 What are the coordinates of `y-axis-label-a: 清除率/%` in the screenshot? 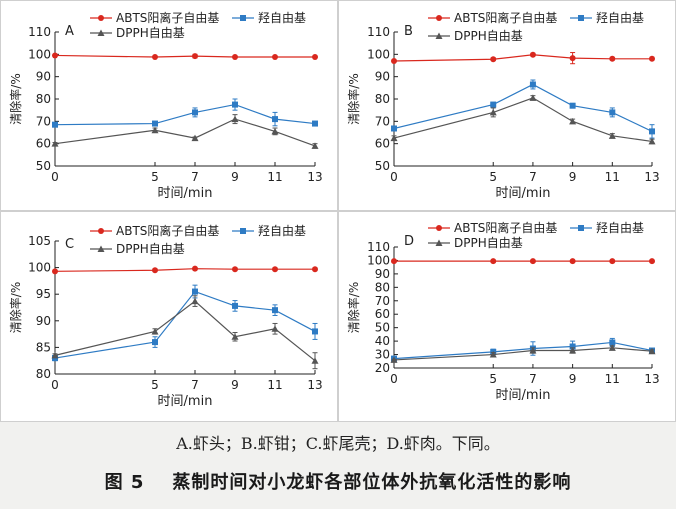 It's located at (15, 98).